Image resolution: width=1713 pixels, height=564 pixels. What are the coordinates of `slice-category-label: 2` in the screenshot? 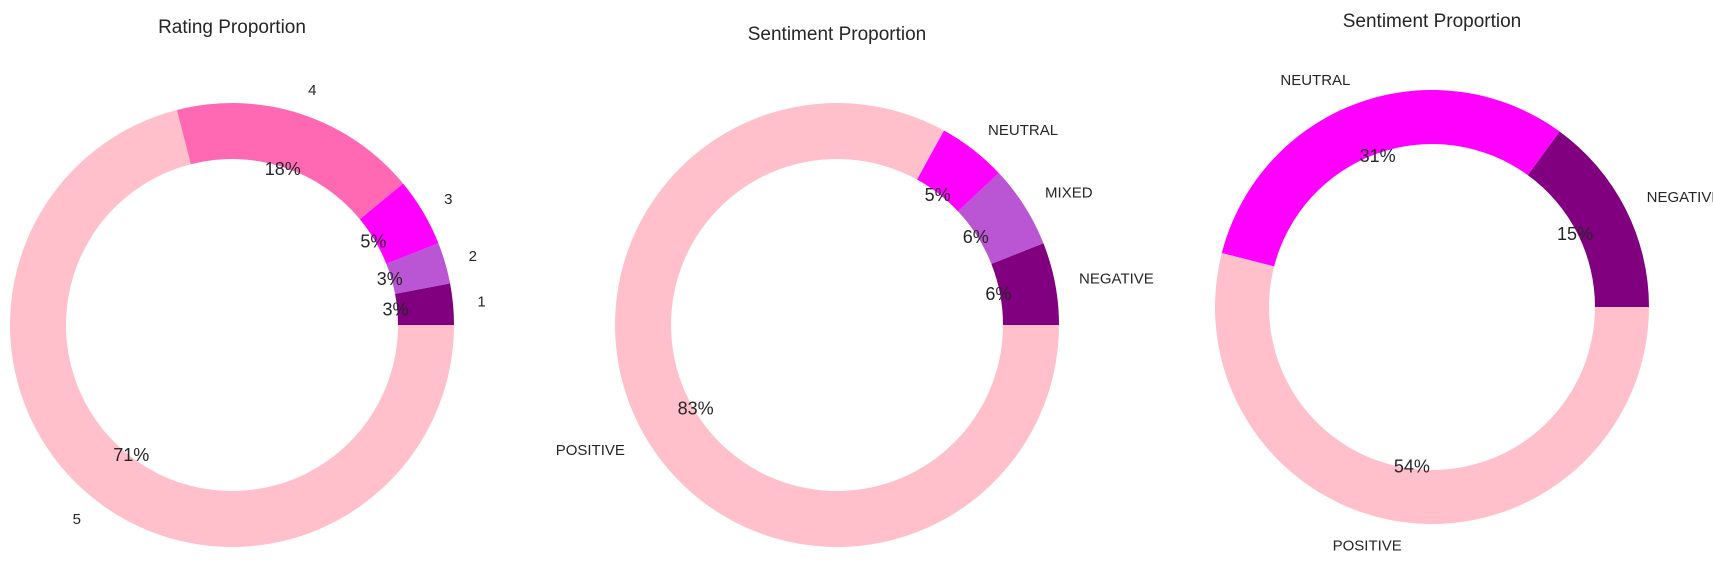 It's located at (473, 256).